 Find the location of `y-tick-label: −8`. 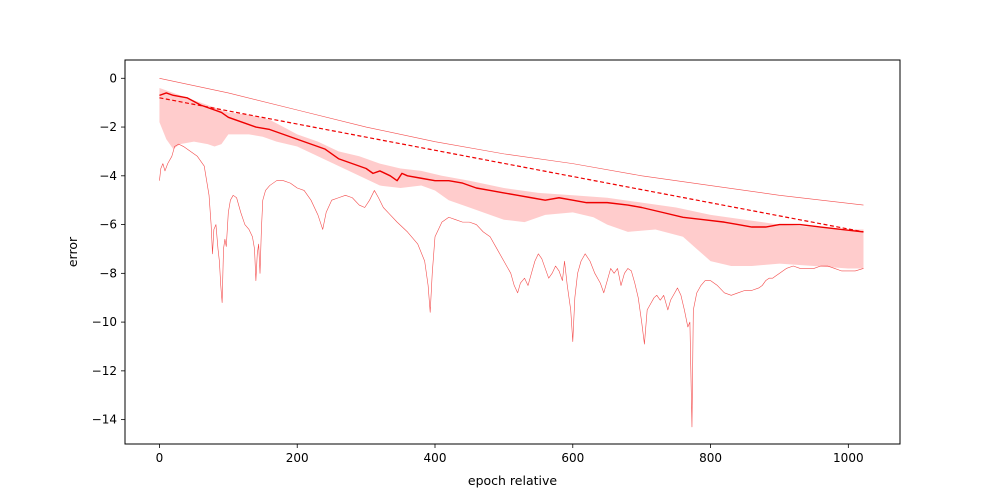

y-tick-label: −8 is located at coordinates (108, 273).